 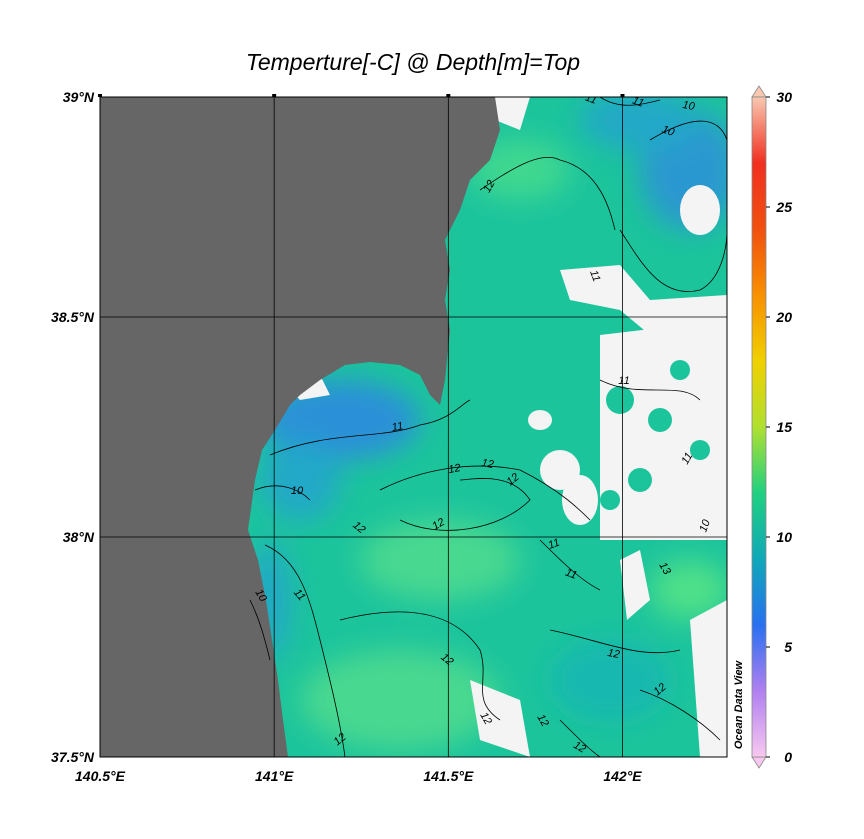 What do you see at coordinates (79, 97) in the screenshot?
I see `y-tick-label: 39°N` at bounding box center [79, 97].